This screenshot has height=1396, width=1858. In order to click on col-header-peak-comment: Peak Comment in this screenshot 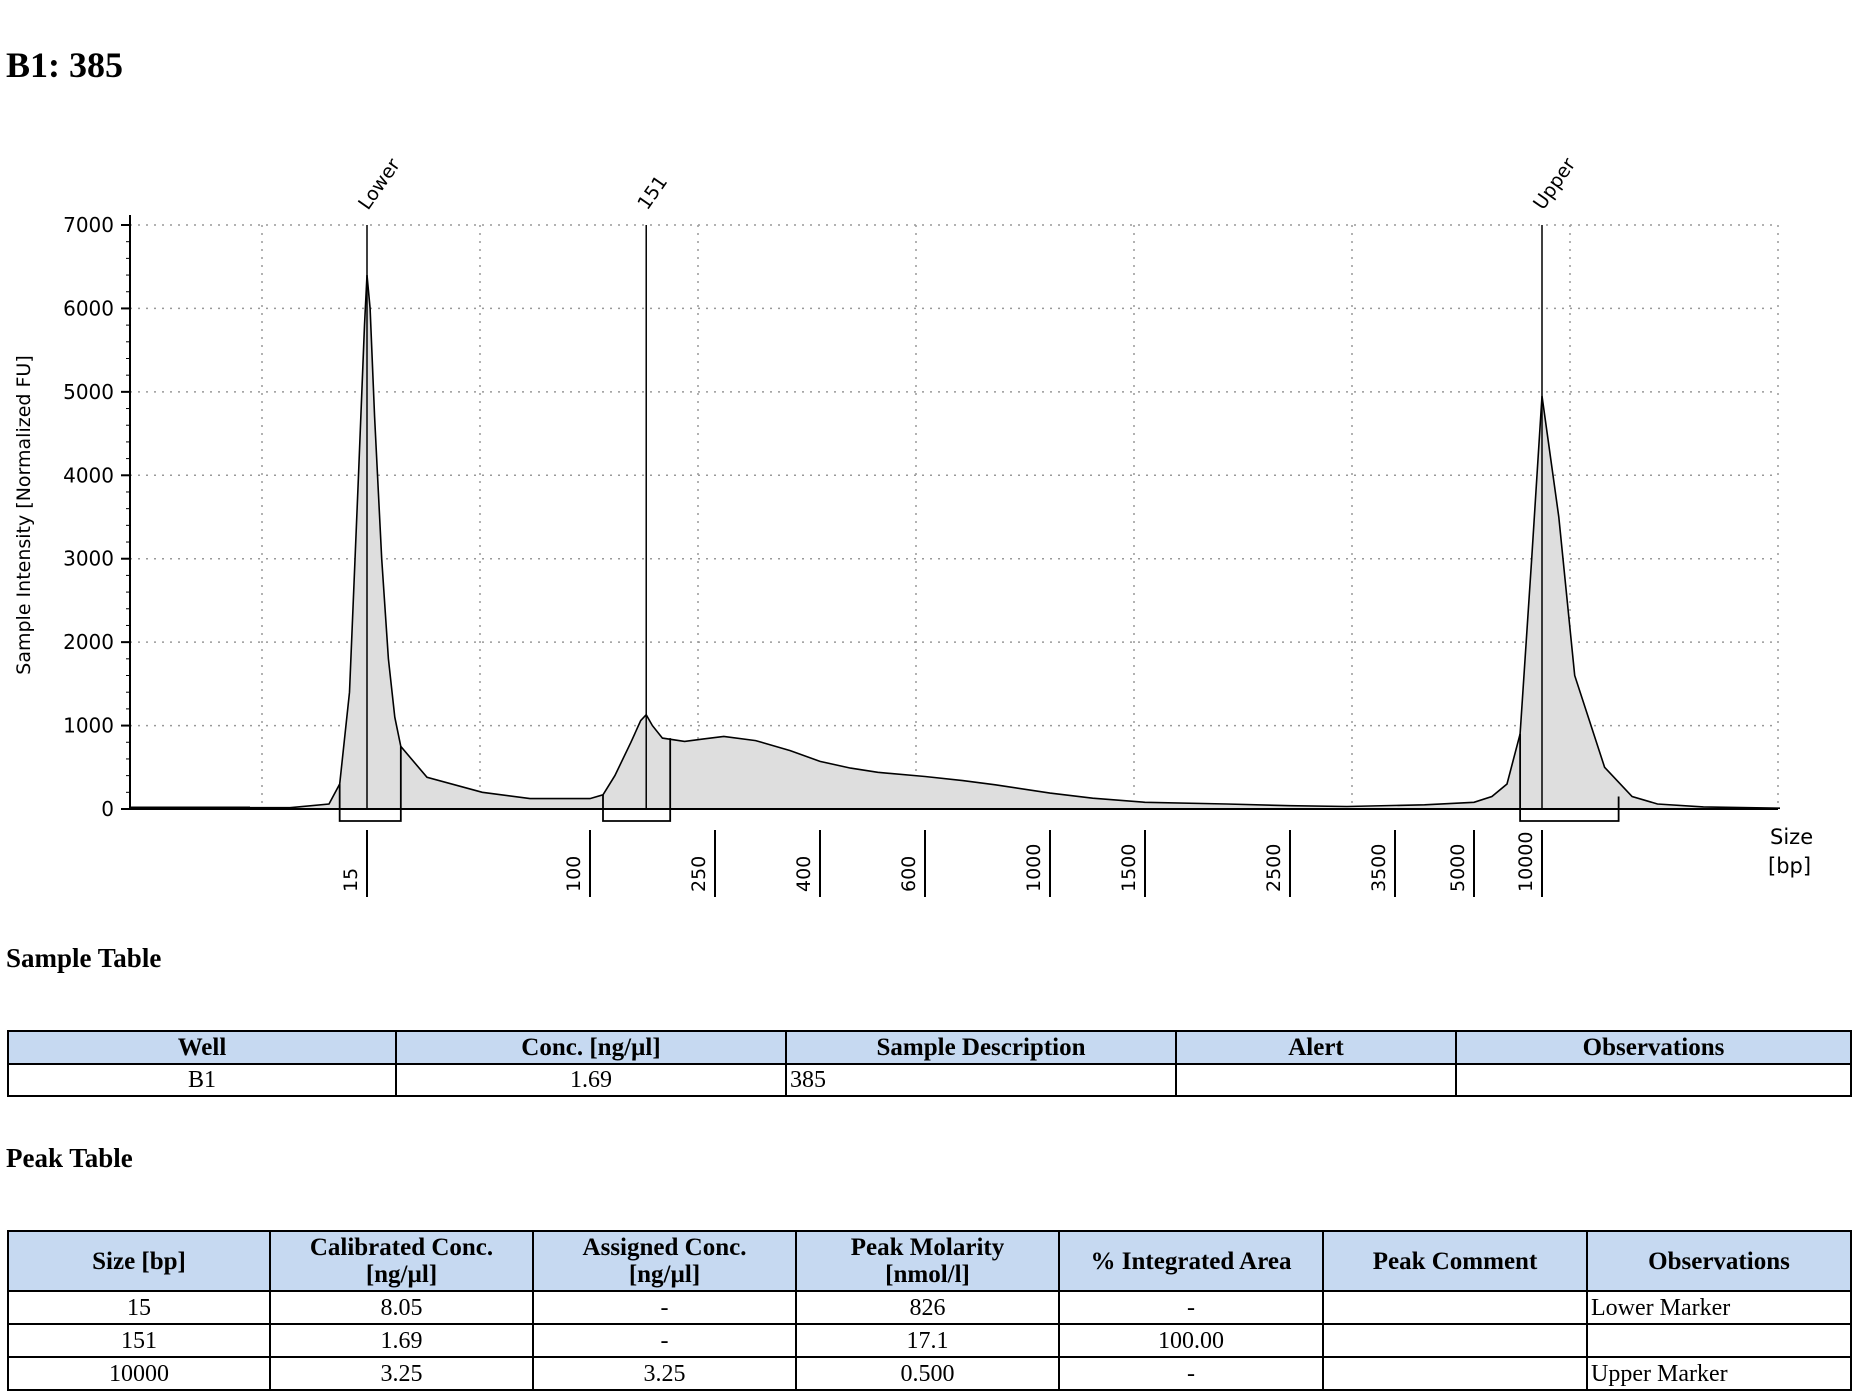, I will do `click(1455, 1261)`.